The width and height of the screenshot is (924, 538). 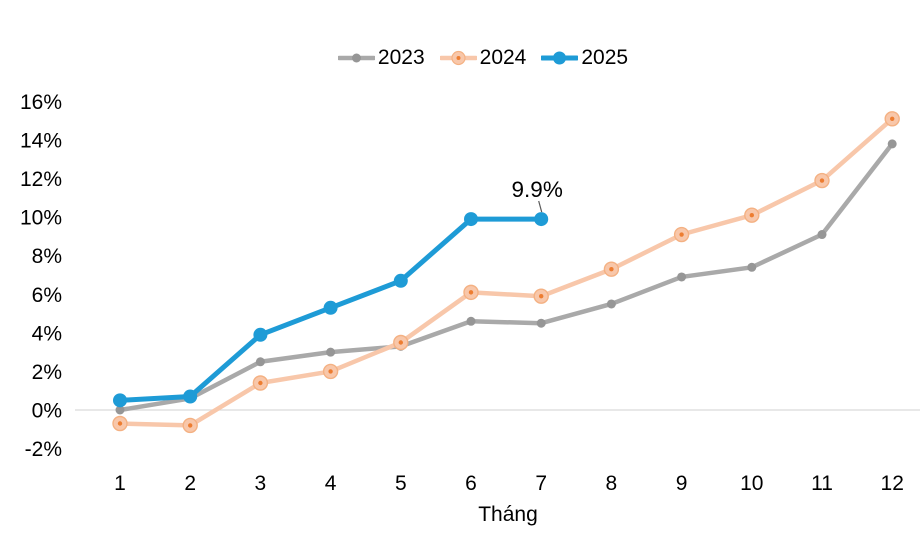 I want to click on x-tick-label: 11, so click(x=822, y=483).